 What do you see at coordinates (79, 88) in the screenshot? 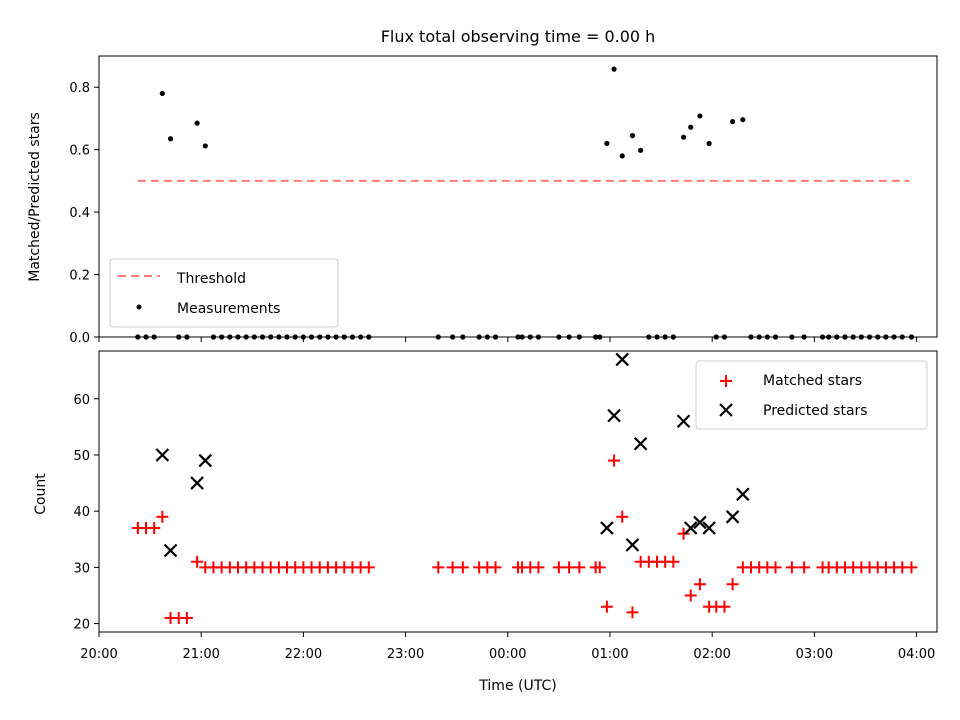
I see `top-y-tick-label: 0.8` at bounding box center [79, 88].